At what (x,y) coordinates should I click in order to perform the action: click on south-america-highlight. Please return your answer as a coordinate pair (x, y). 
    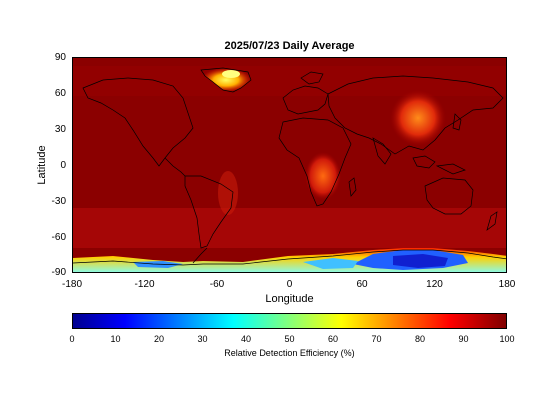
    Looking at the image, I should click on (228, 193).